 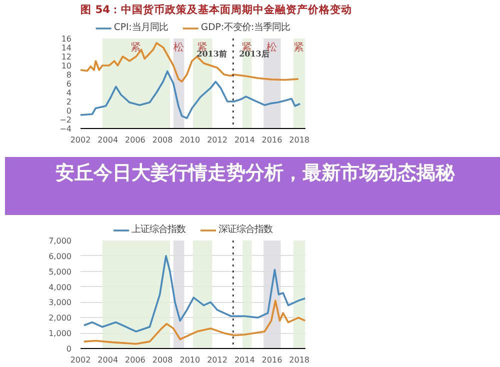 What do you see at coordinates (66, 57) in the screenshot?
I see `y-tick-label: 12` at bounding box center [66, 57].